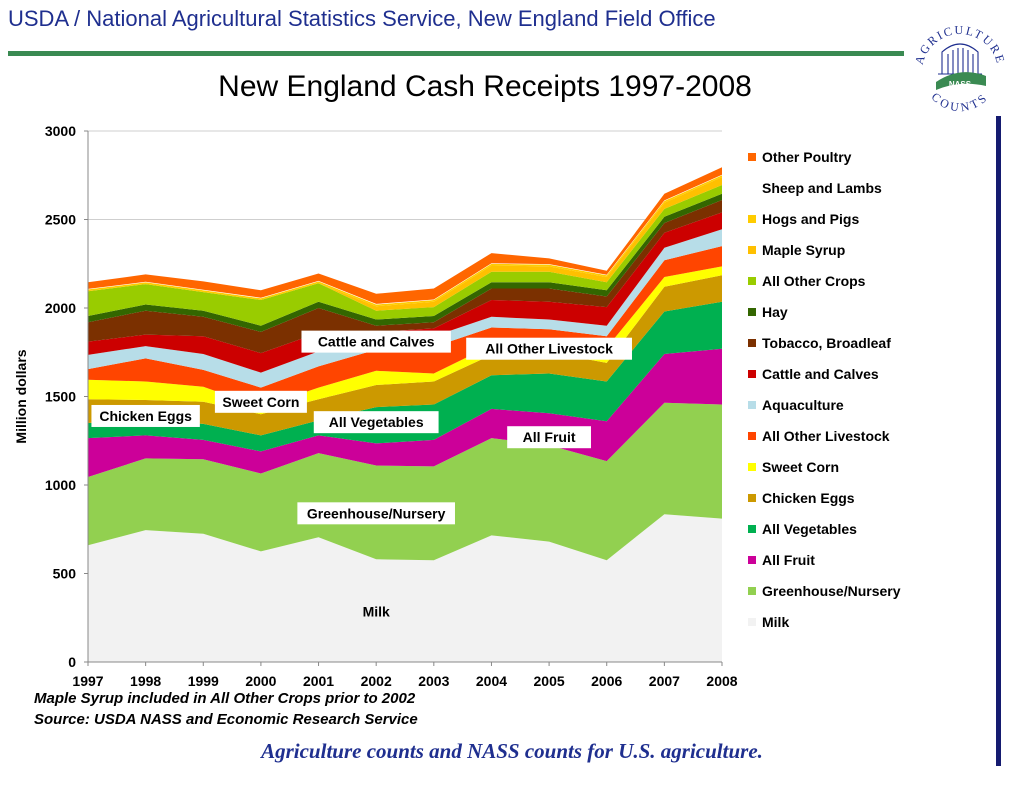 The width and height of the screenshot is (1024, 791). I want to click on right-accent-bar, so click(998, 441).